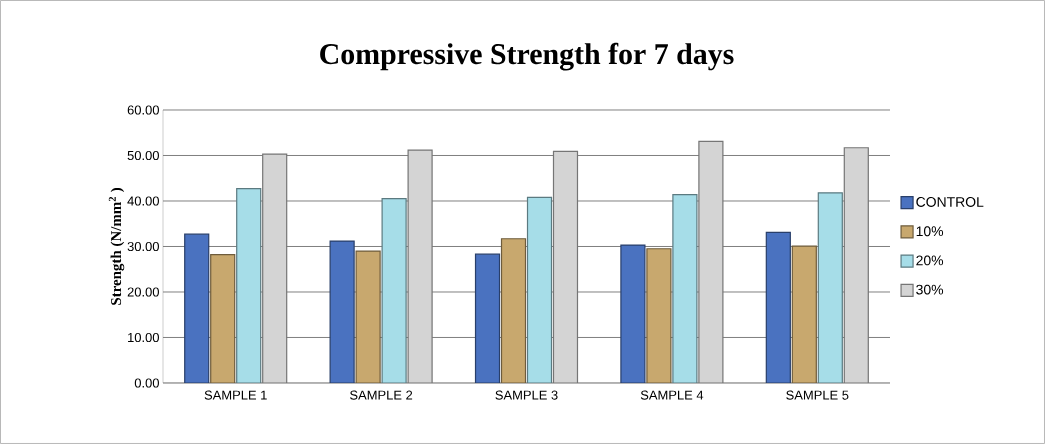 This screenshot has width=1045, height=444. I want to click on x-tick-label: SAMPLE 5, so click(817, 395).